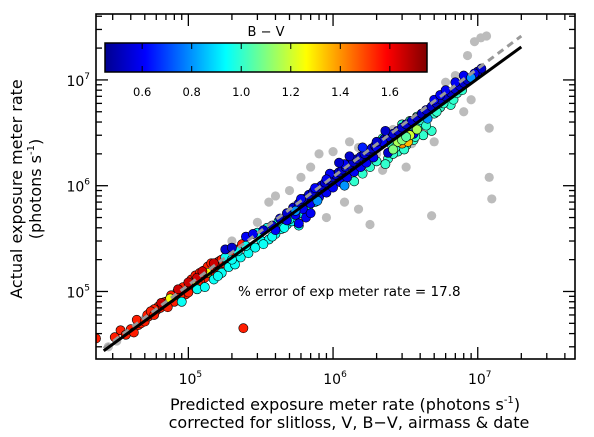 The width and height of the screenshot is (594, 437). I want to click on y-axis-title-line2: (photons s-1), so click(35, 189).